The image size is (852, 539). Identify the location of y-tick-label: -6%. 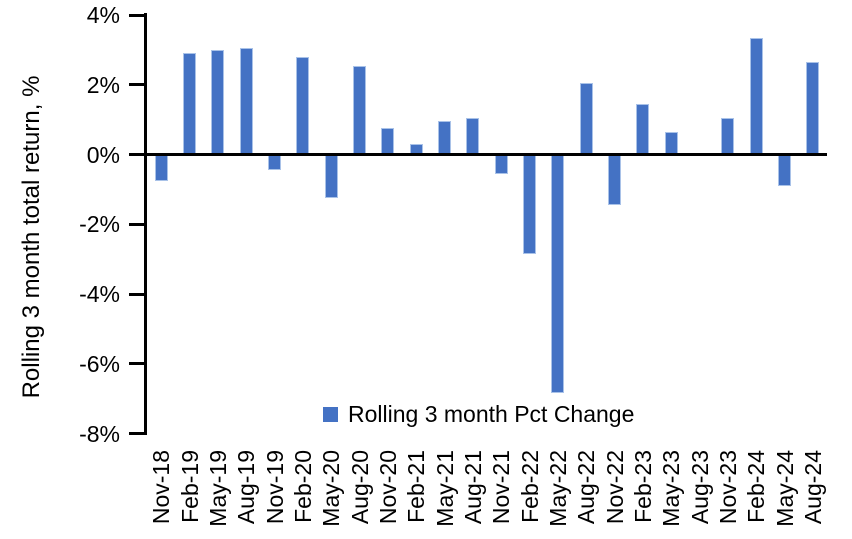
(99, 363).